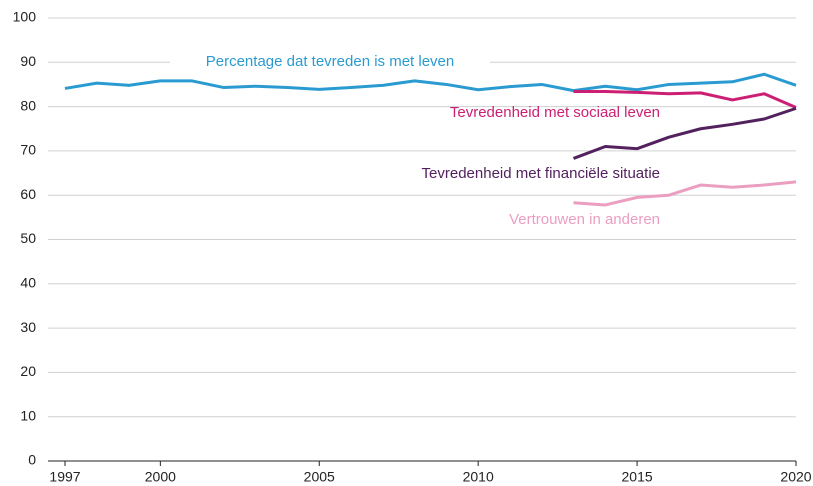 Image resolution: width=813 pixels, height=486 pixels. What do you see at coordinates (64, 477) in the screenshot?
I see `x-tick-label: 1997` at bounding box center [64, 477].